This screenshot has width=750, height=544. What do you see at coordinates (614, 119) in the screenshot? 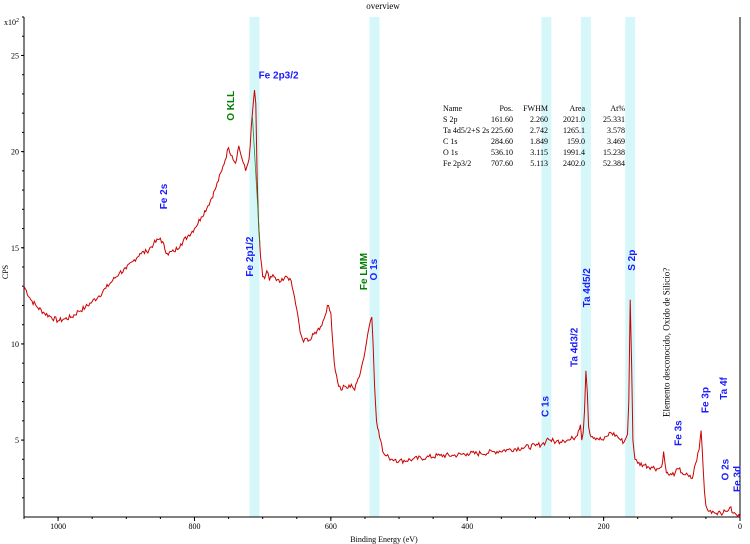
I see `table-cell: 25.331` at bounding box center [614, 119].